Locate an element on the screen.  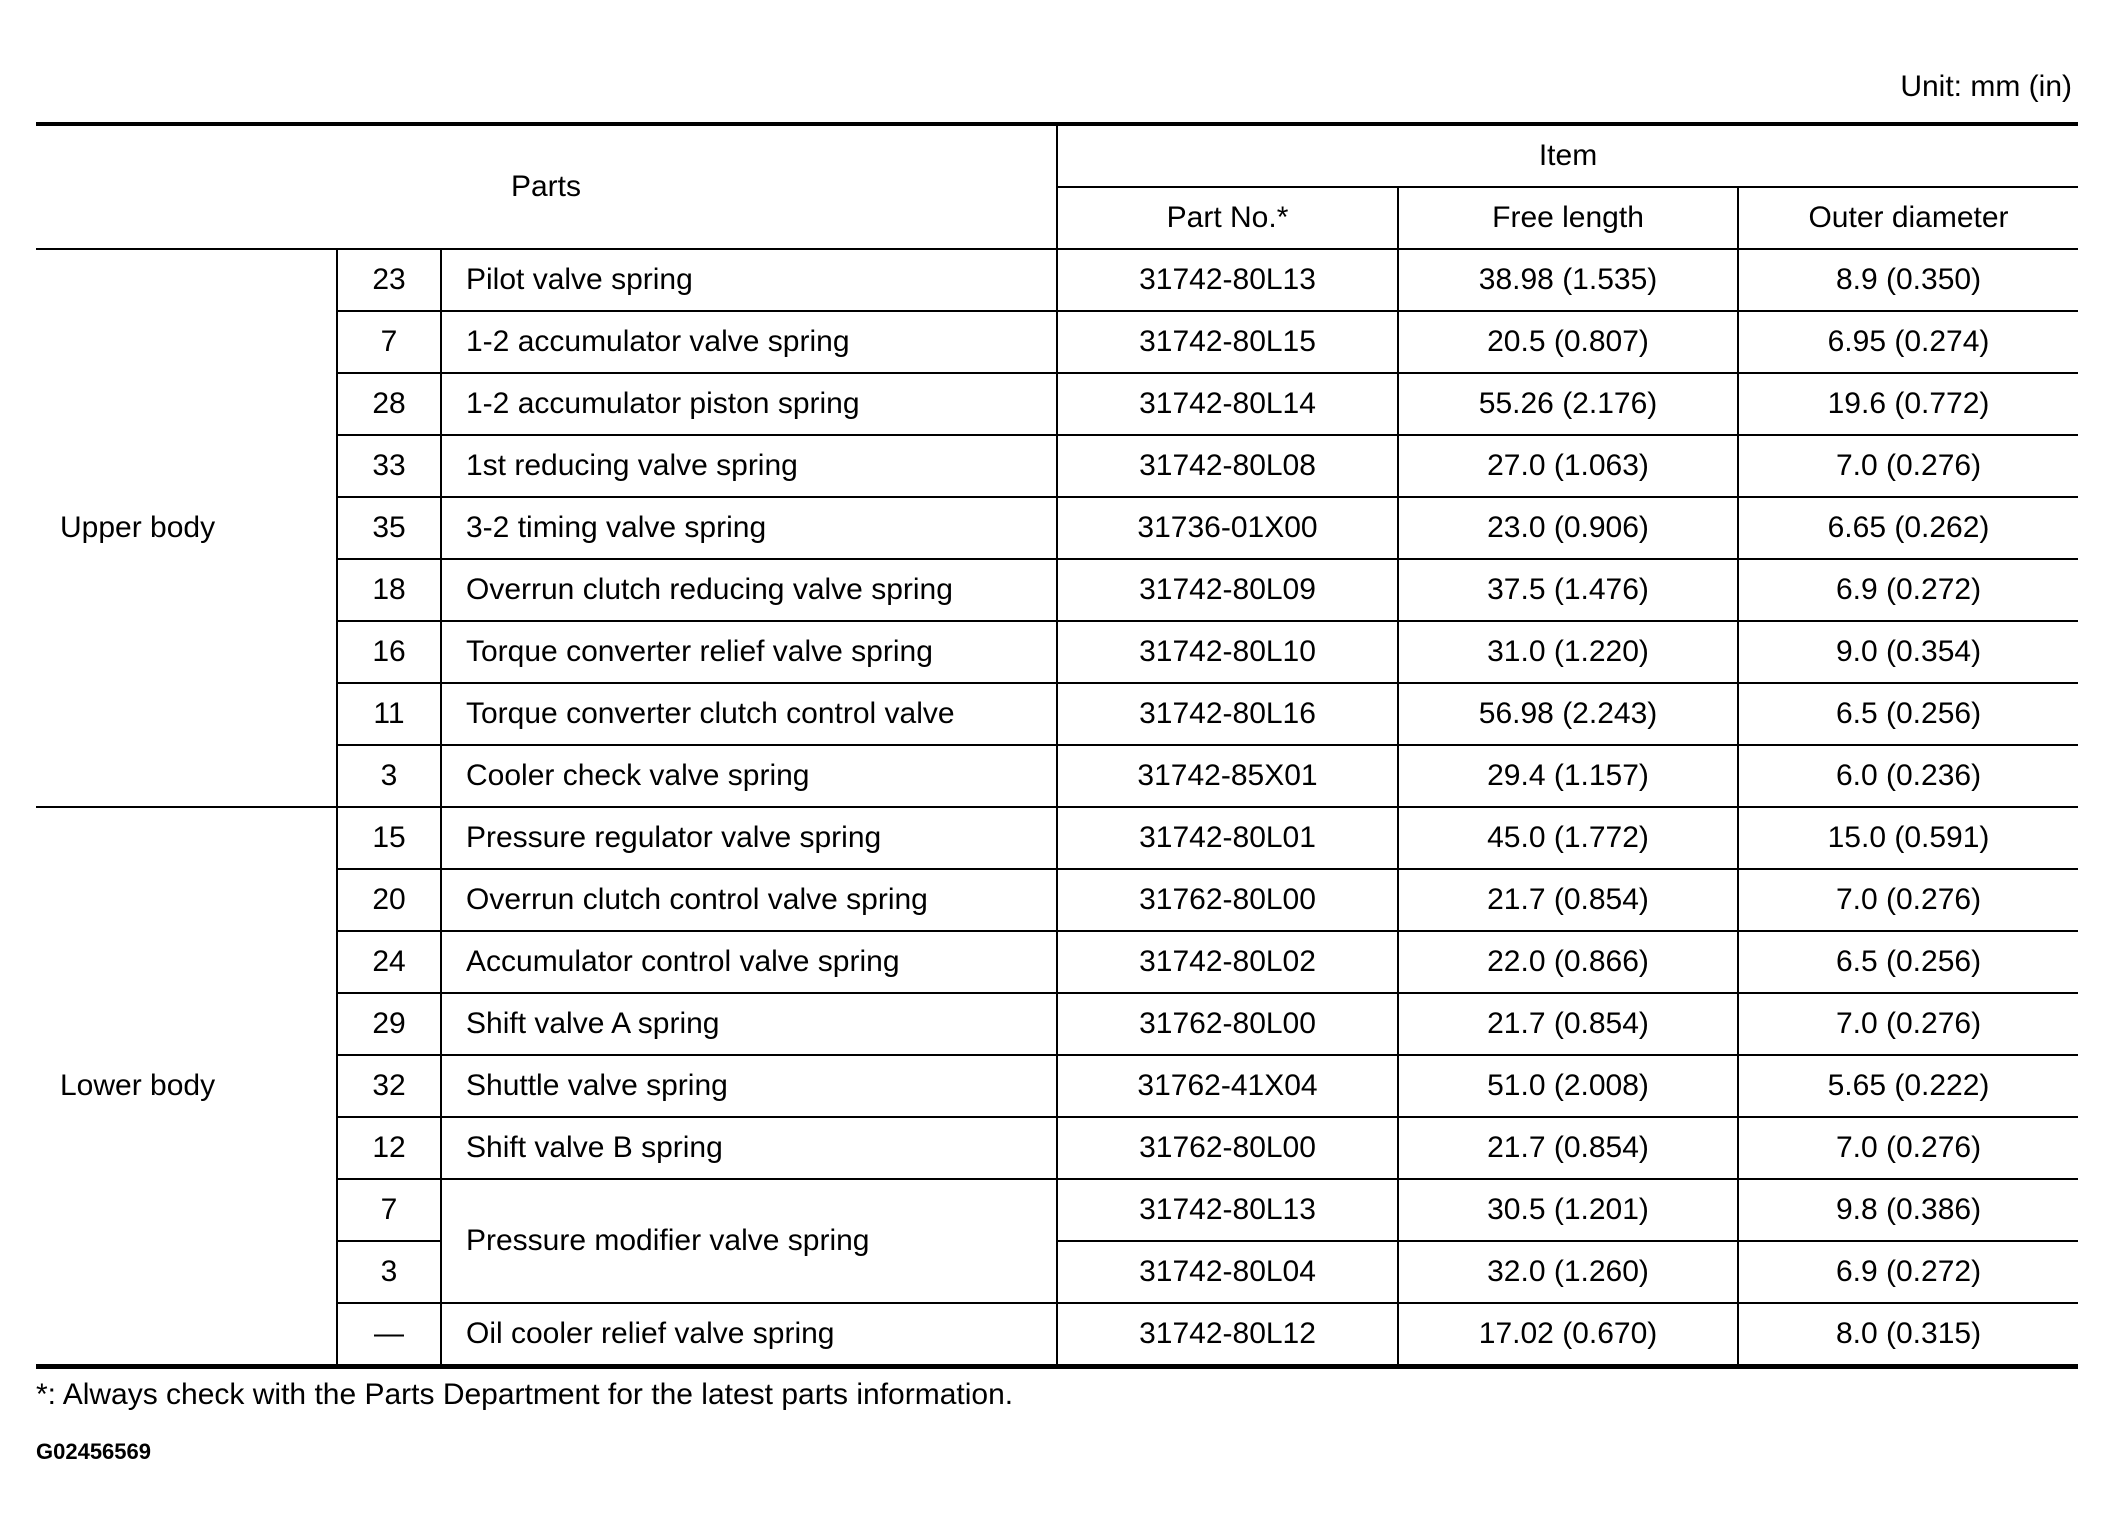
part-no: 31742-80L01 is located at coordinates (1228, 838).